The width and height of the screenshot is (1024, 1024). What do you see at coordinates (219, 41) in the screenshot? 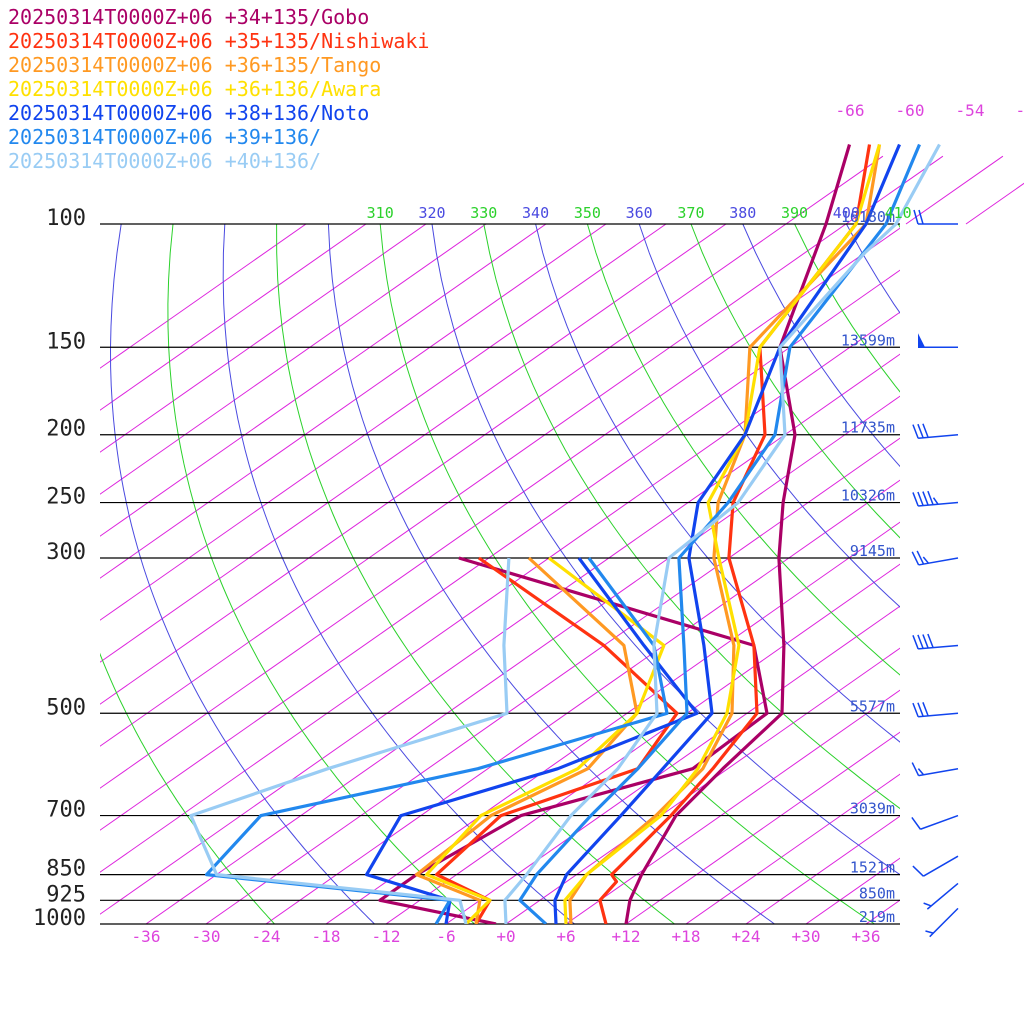
I see `legend-entry: 20250314T0000Z+06 +35+135/Nishiwaki` at bounding box center [219, 41].